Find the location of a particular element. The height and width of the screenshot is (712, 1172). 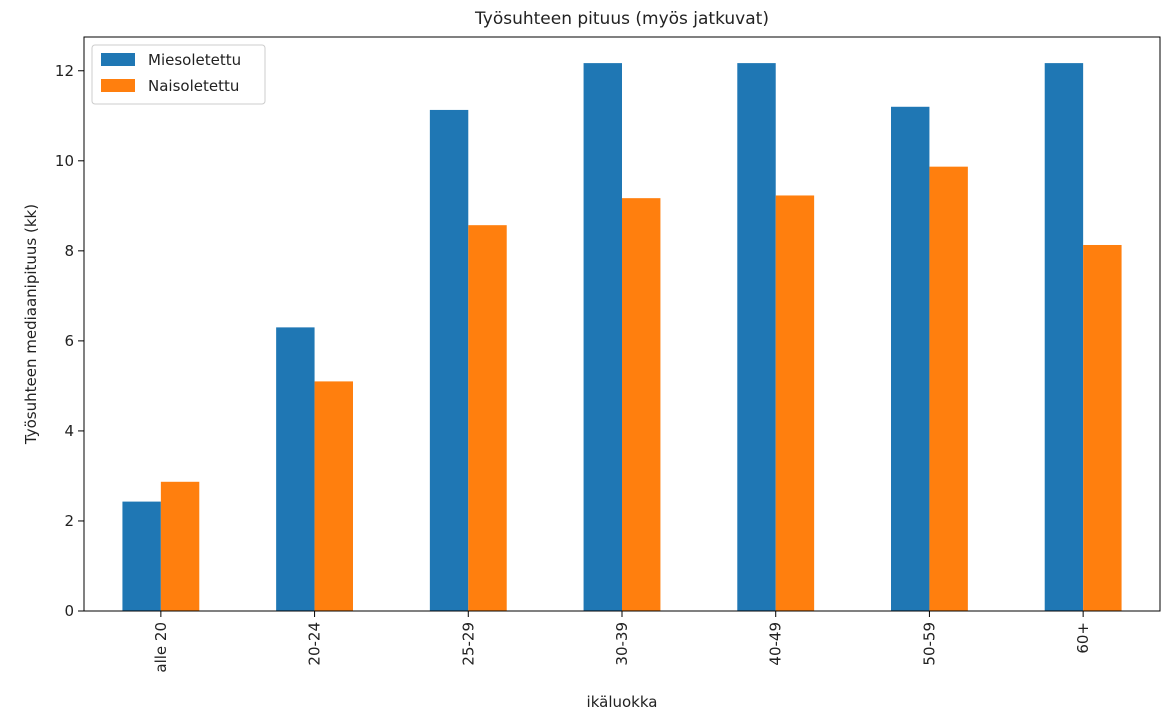

legend: Miesoletettu Naisoletettu is located at coordinates (178, 74).